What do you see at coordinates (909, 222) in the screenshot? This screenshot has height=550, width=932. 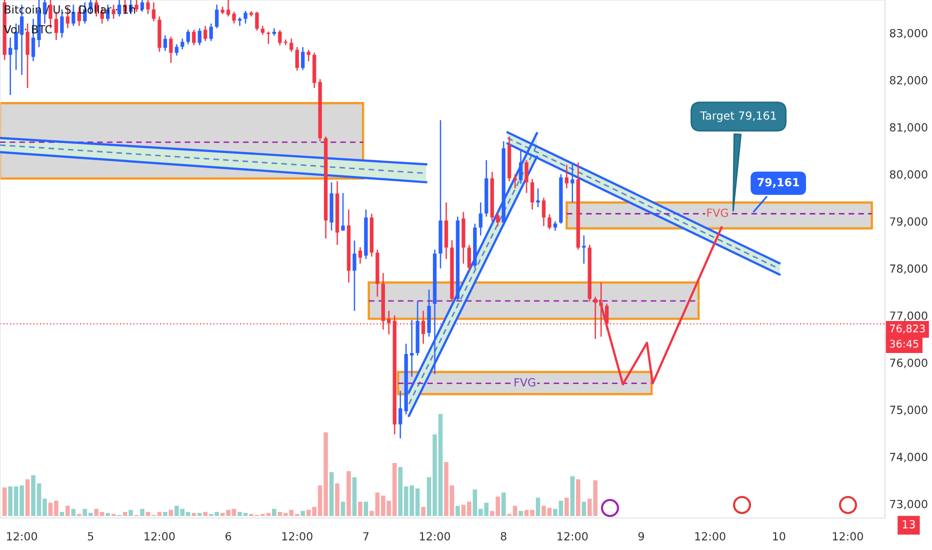 I see `y-tick-label: 79,000` at bounding box center [909, 222].